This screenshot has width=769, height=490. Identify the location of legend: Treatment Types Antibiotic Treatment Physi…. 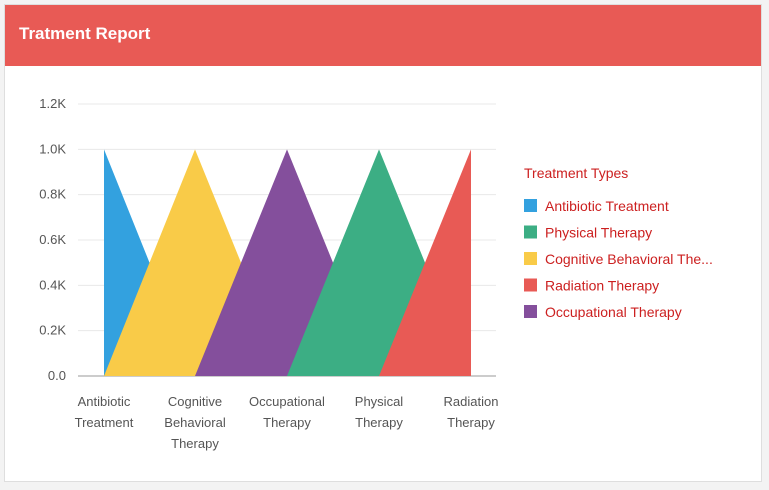
(618, 242).